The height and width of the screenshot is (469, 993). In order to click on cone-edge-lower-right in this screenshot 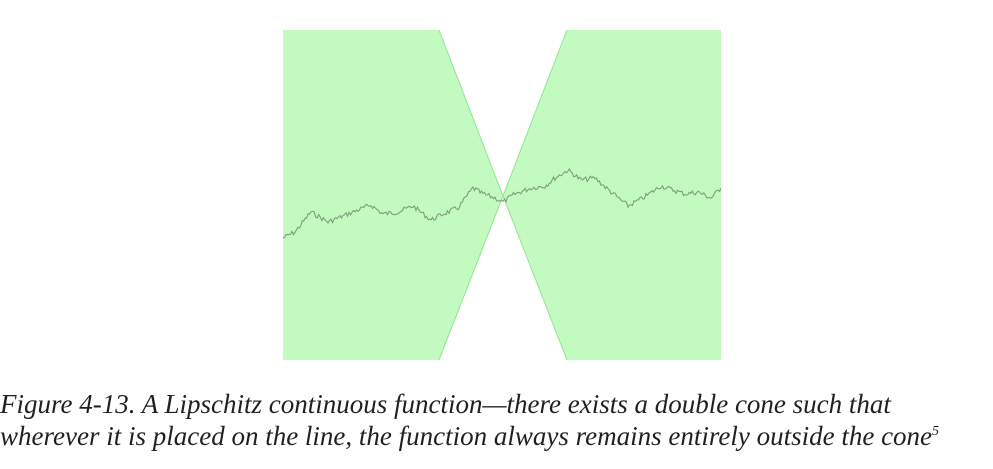, I will do `click(535, 277)`.